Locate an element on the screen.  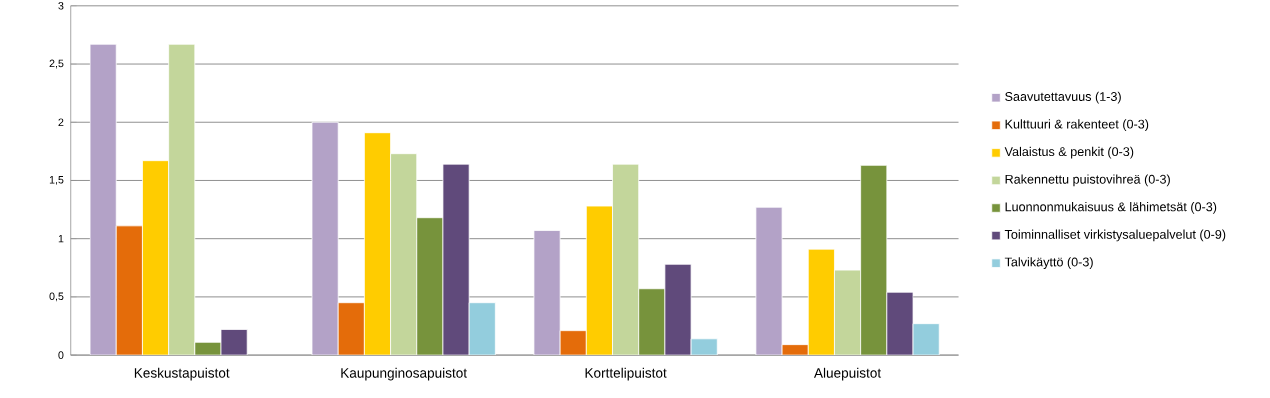
legend-label: Talvikäyttö (0-3) is located at coordinates (1048, 263).